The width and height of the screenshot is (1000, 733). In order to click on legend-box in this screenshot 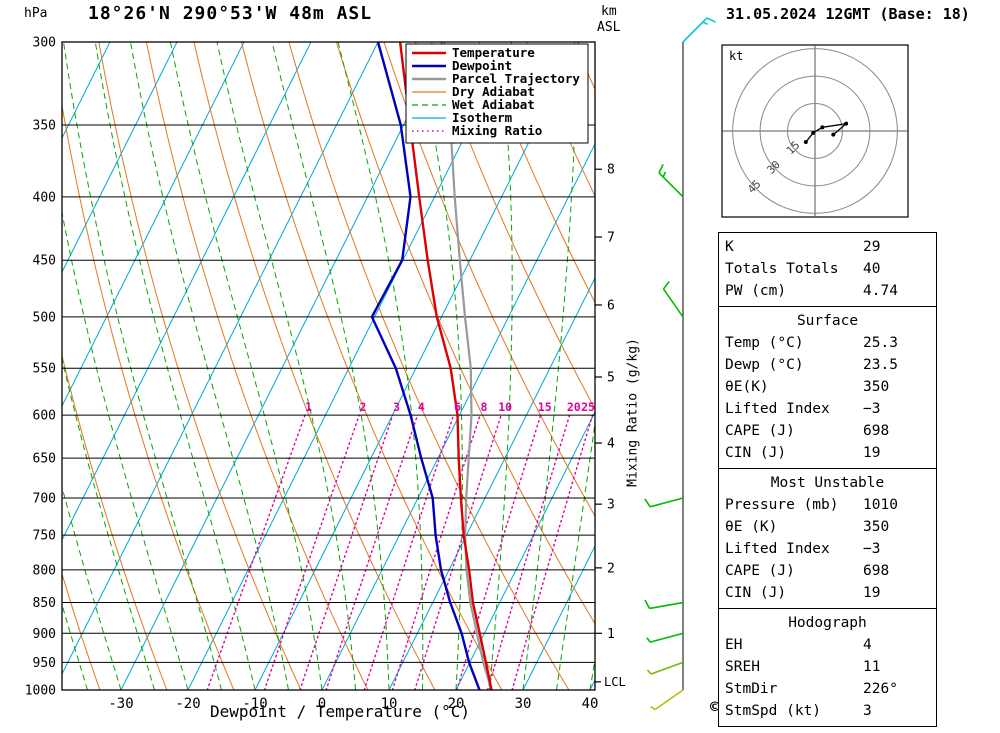, I will do `click(497, 93)`.